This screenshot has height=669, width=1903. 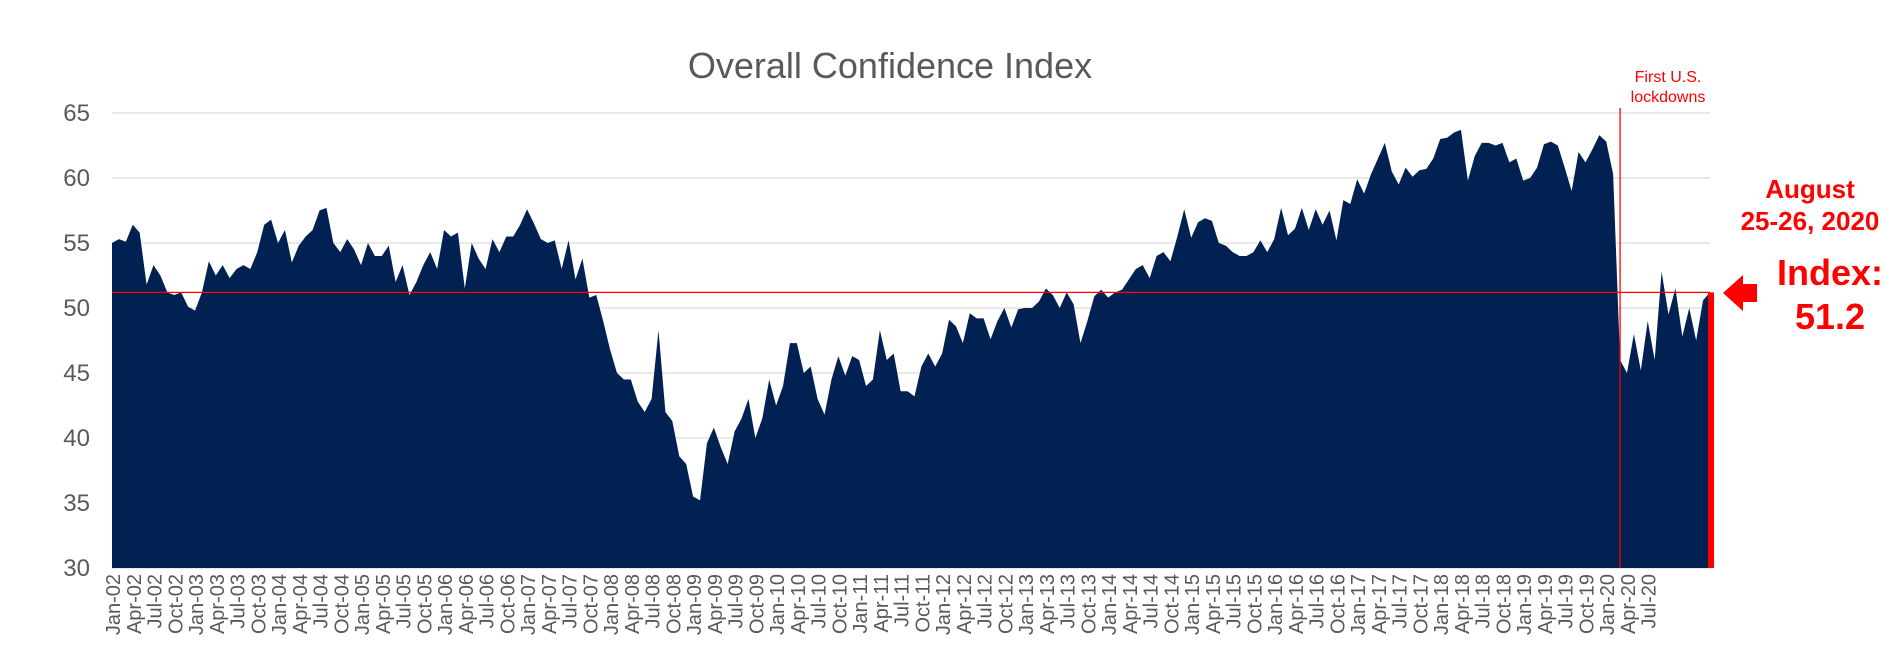 What do you see at coordinates (114, 604) in the screenshot?
I see `x-tick-label: Jan-02` at bounding box center [114, 604].